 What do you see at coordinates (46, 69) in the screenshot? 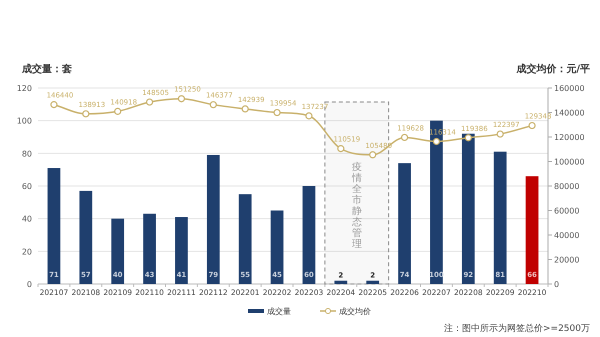
I see `y-axis-title: 成交量：套` at bounding box center [46, 69].